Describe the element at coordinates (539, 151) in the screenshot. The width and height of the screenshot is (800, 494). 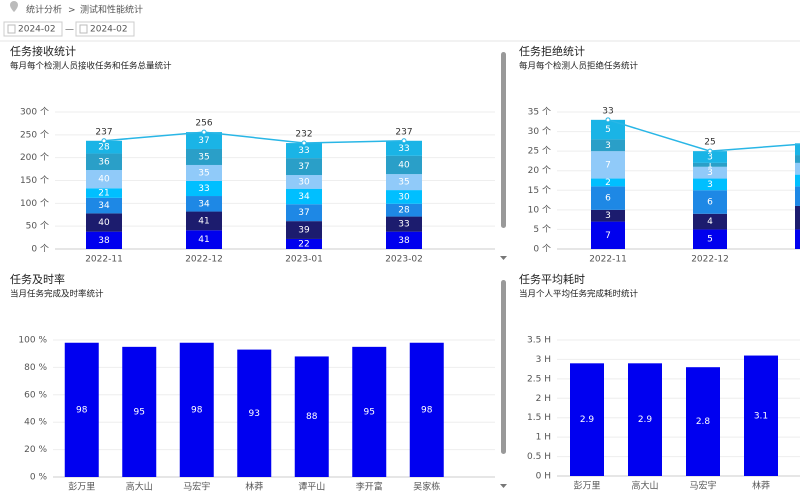
I see `y-tick-label: 25 个` at that location.